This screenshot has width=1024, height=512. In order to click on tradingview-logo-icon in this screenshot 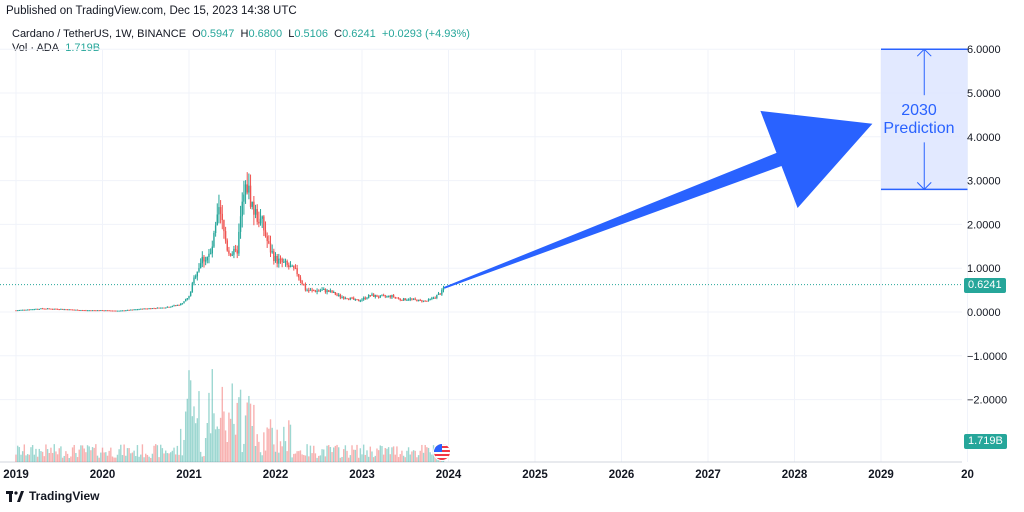, I will do `click(15, 496)`.